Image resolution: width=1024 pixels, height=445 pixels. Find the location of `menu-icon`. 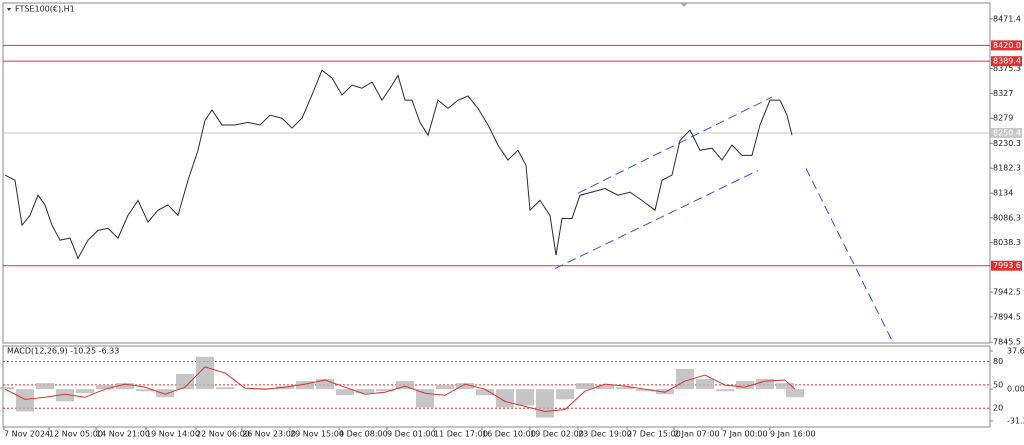

menu-icon is located at coordinates (9, 9).